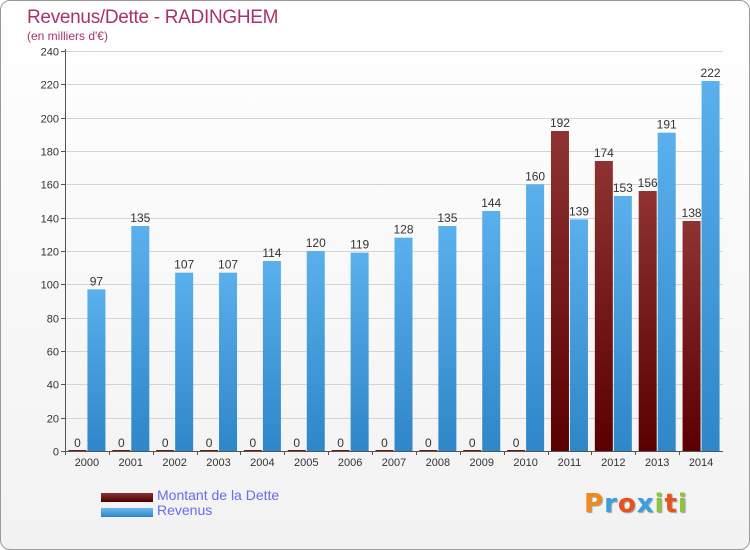 This screenshot has width=750, height=550. Describe the element at coordinates (359, 245) in the screenshot. I see `label-revenus-2006: 119` at that location.